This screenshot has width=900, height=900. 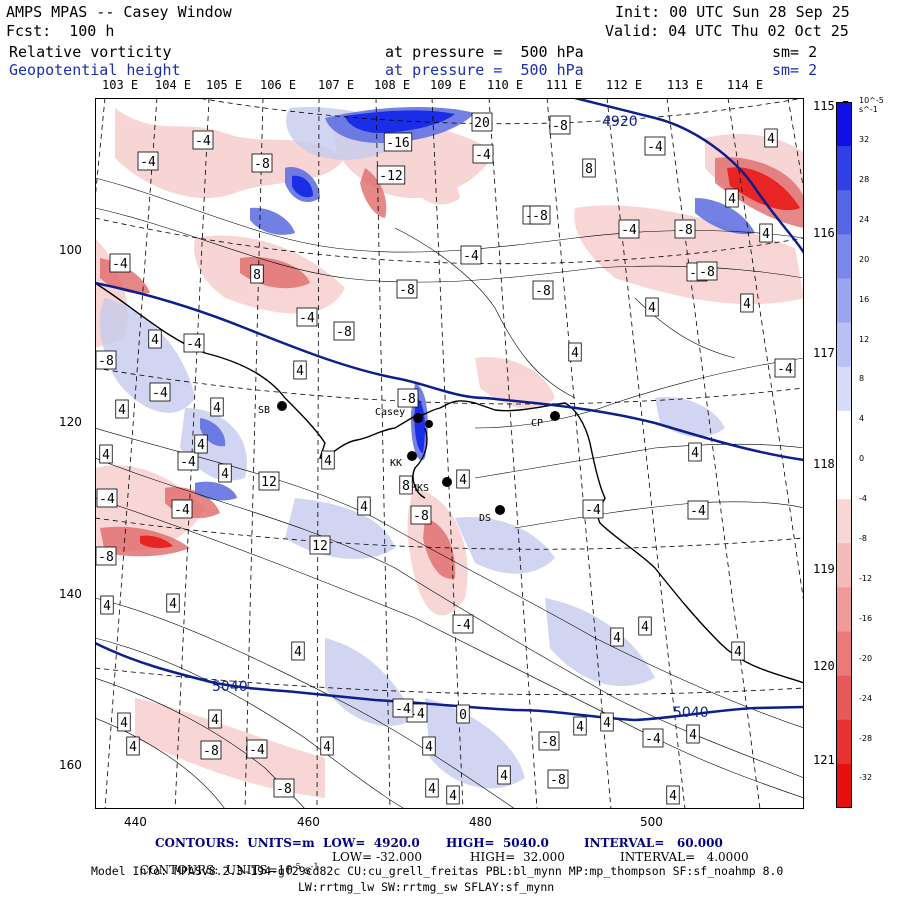 I want to click on contour-label-text: 0, so click(x=463, y=715).